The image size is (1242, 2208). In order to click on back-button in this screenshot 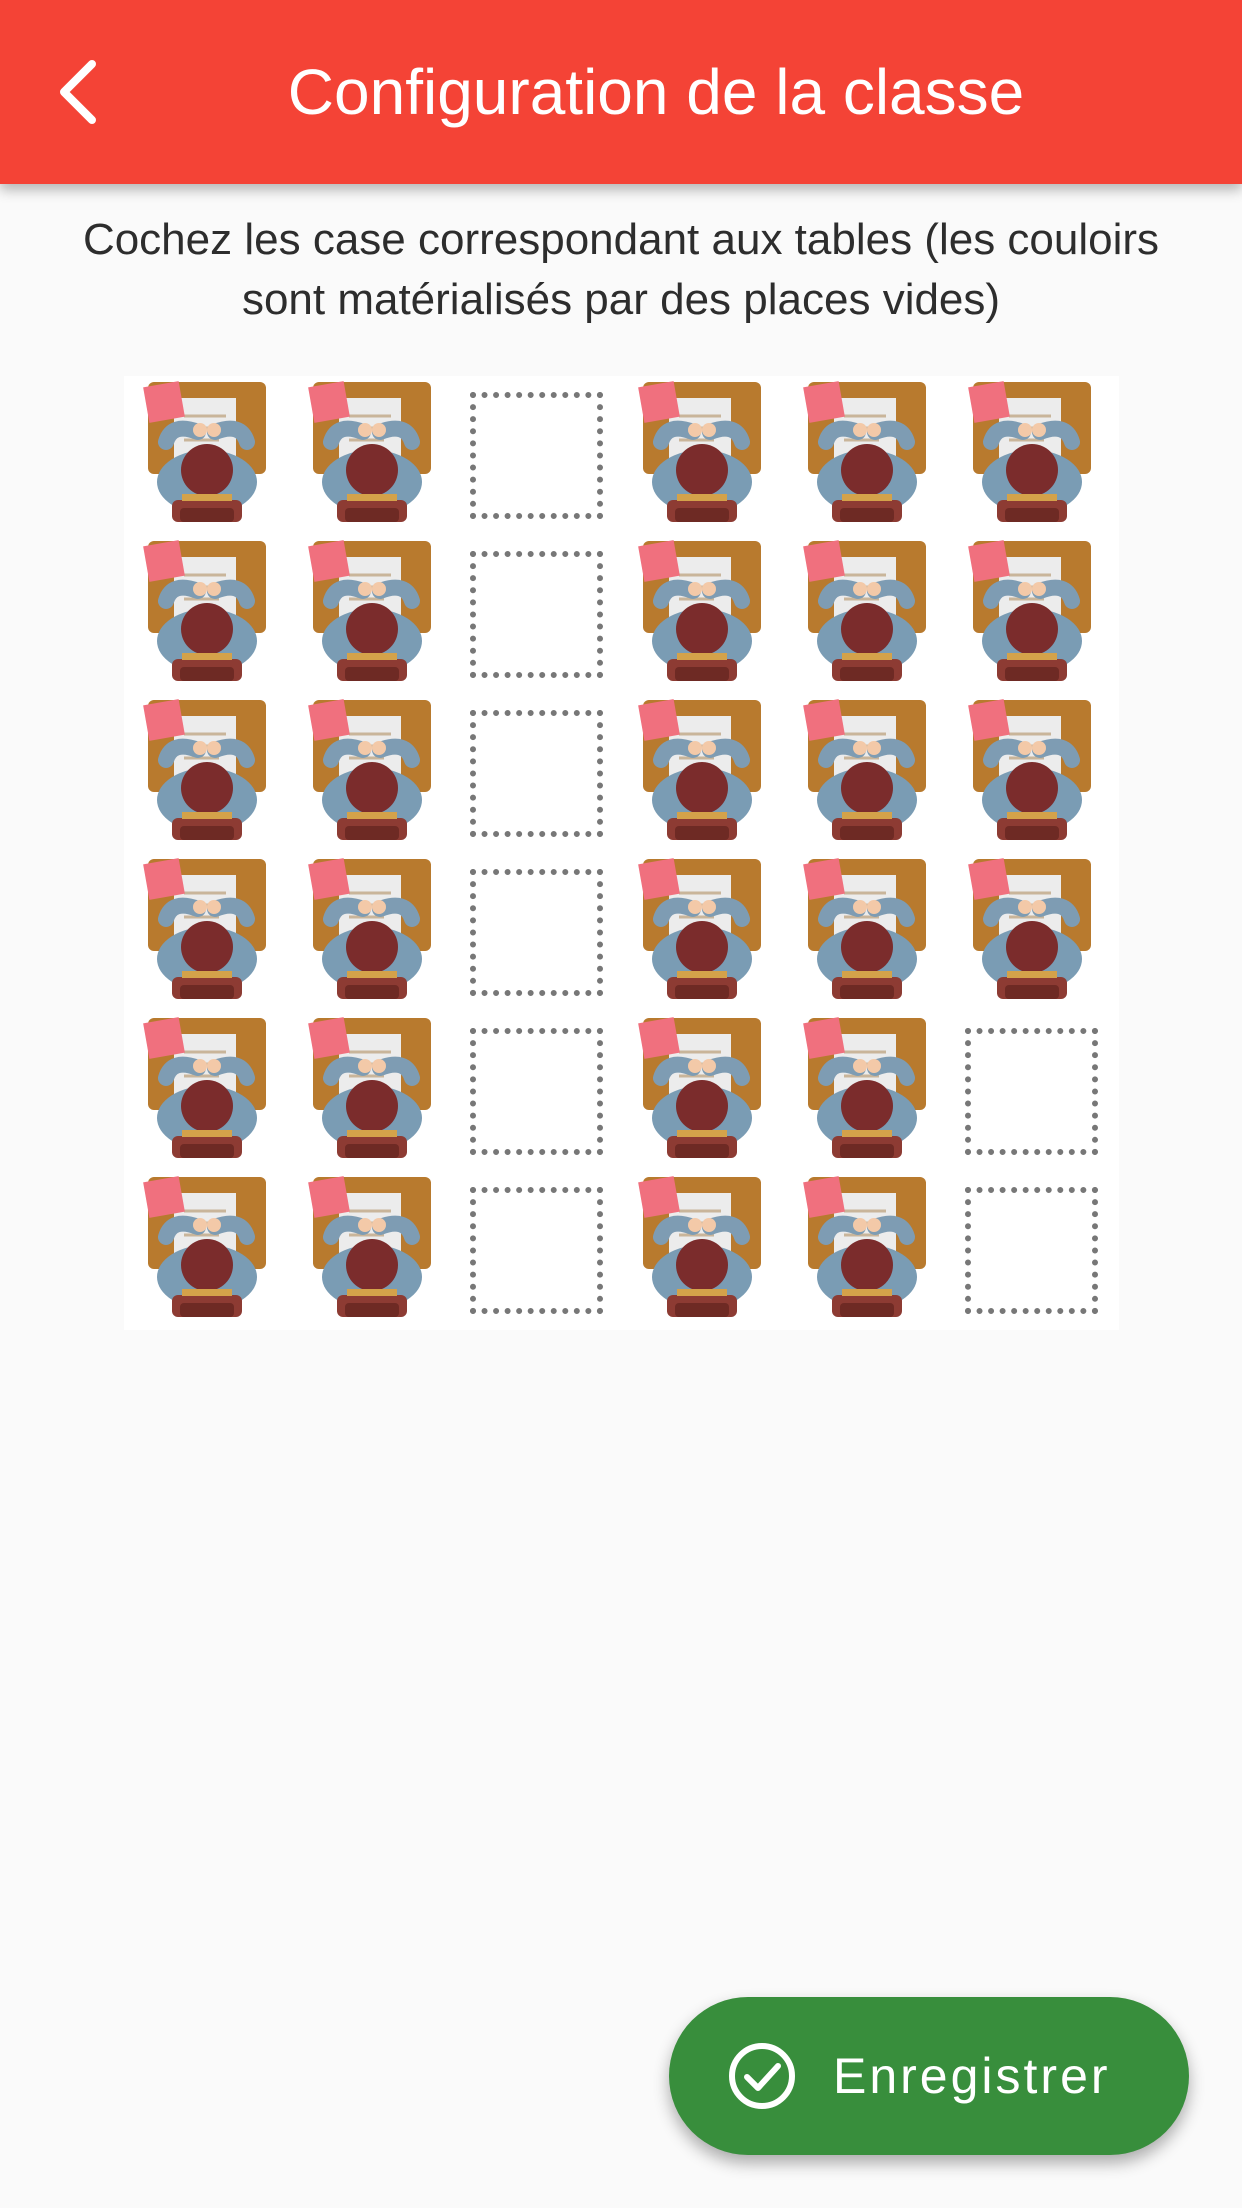, I will do `click(78, 92)`.